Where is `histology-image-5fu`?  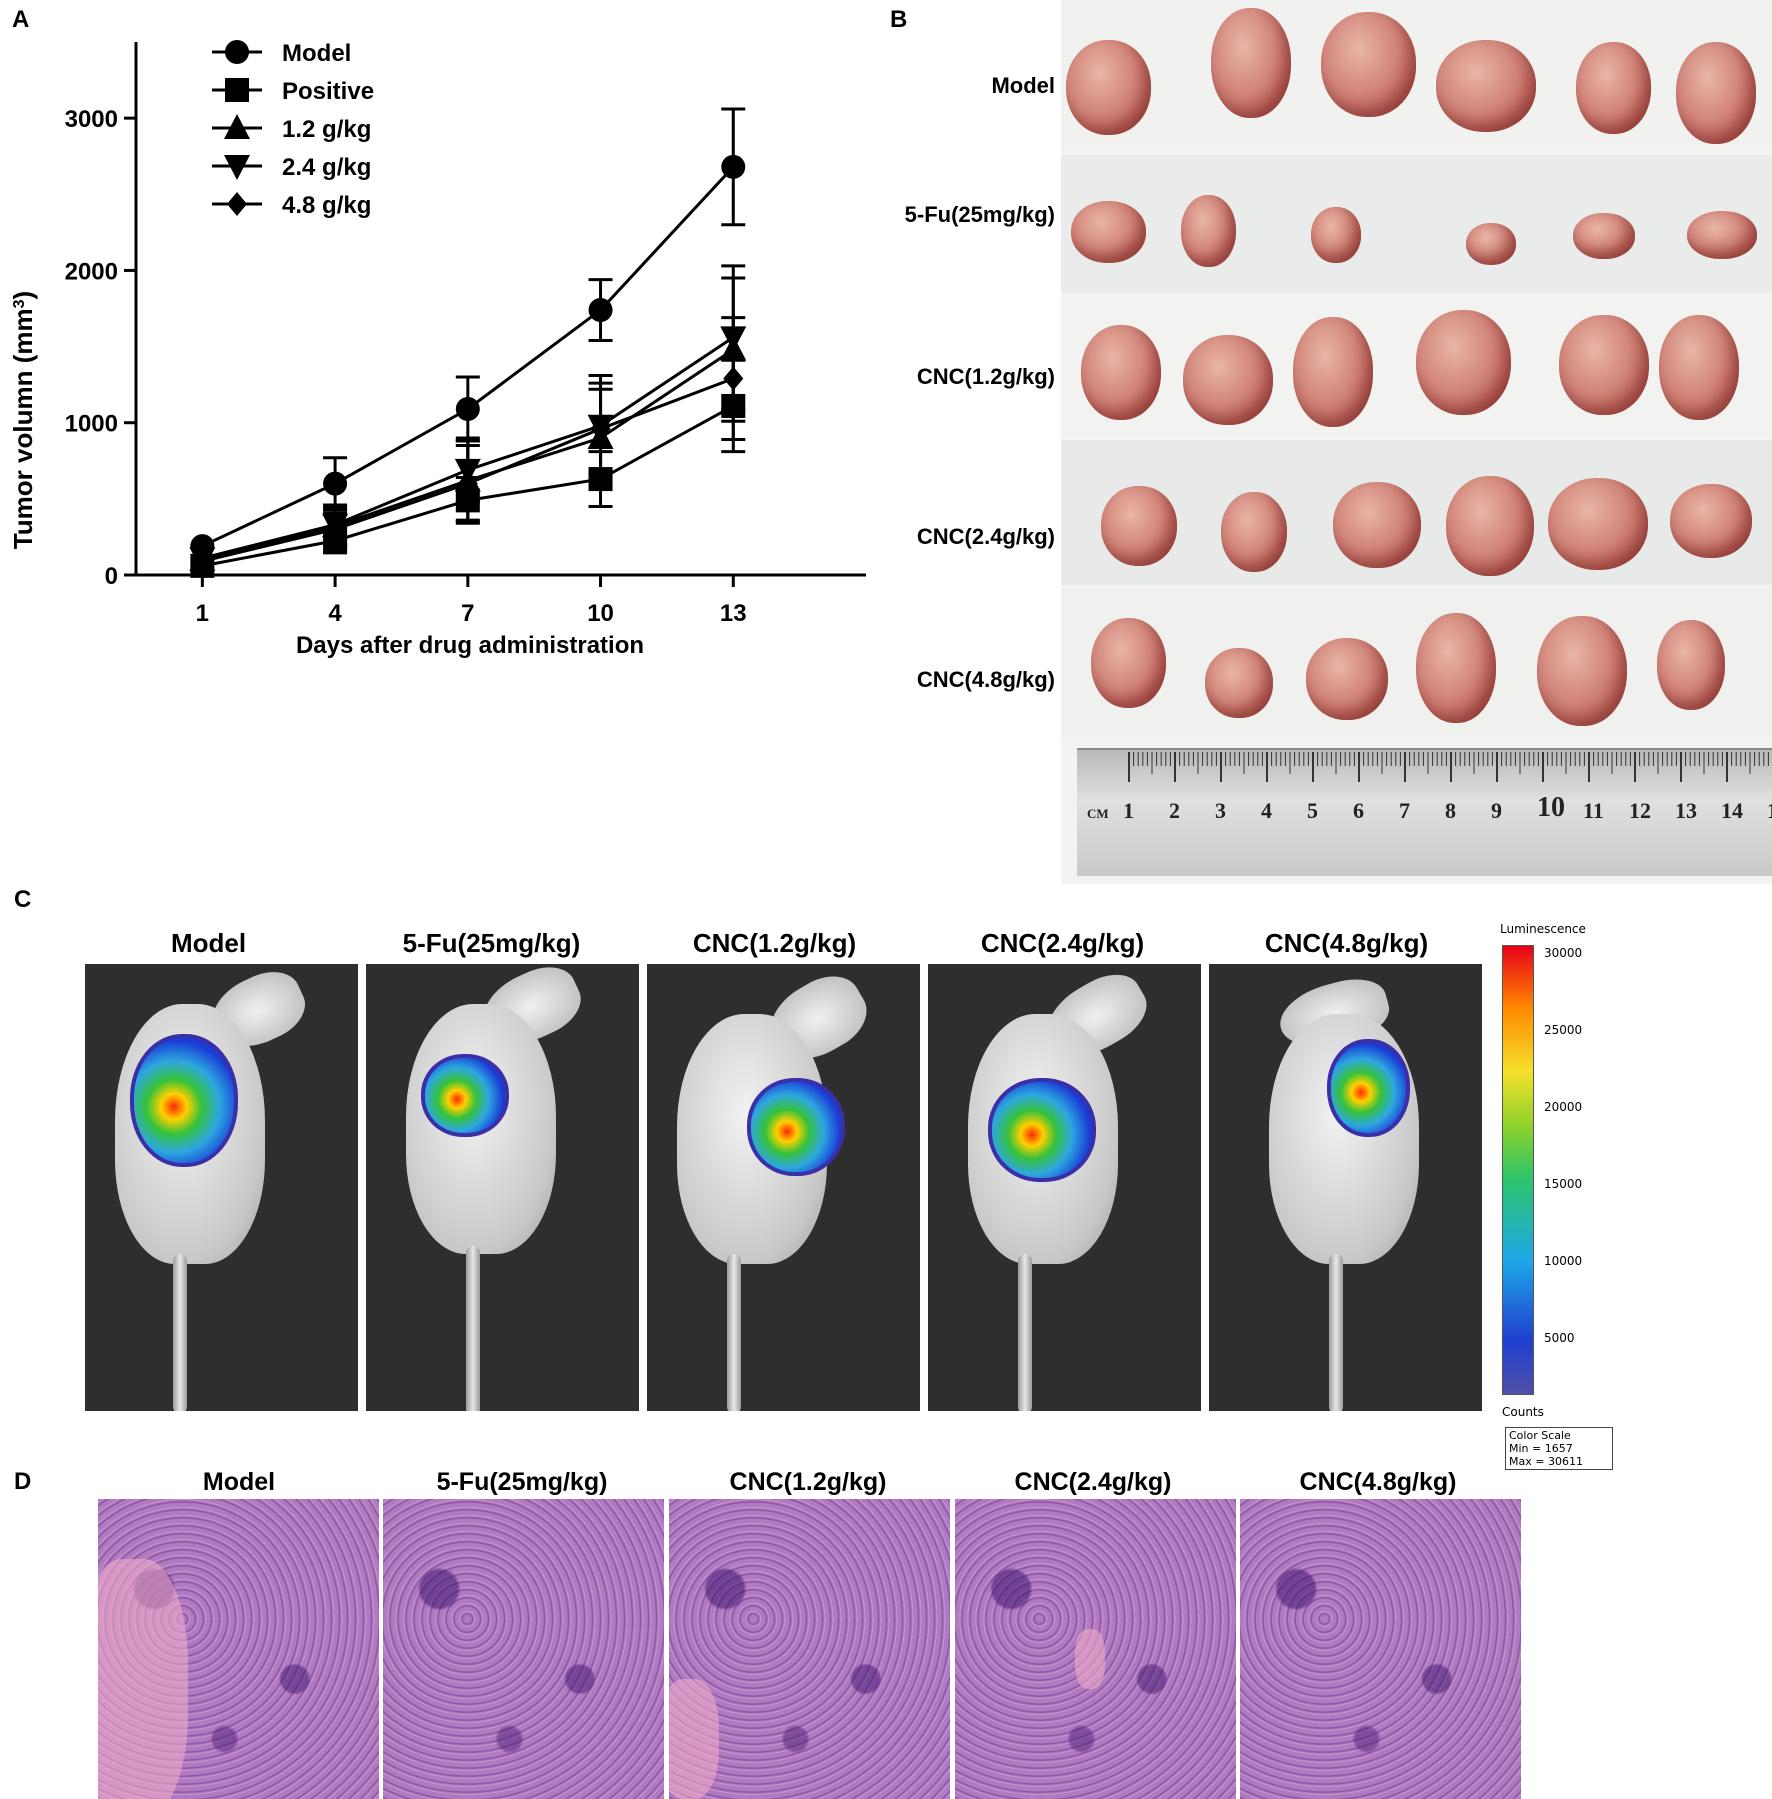
histology-image-5fu is located at coordinates (523, 1649).